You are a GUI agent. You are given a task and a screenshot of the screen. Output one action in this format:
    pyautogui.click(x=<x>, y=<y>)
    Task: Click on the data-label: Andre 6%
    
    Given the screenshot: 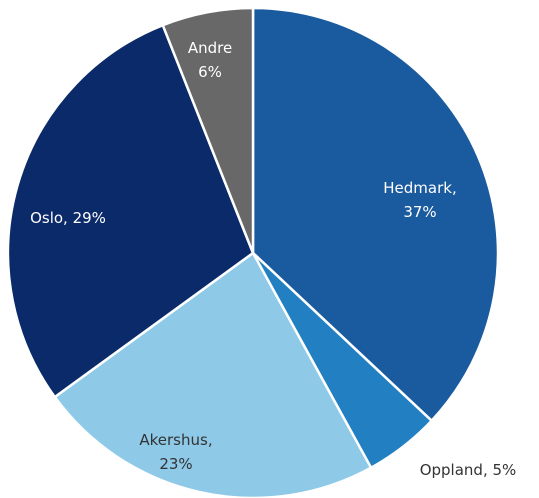 What is the action you would take?
    pyautogui.click(x=210, y=60)
    